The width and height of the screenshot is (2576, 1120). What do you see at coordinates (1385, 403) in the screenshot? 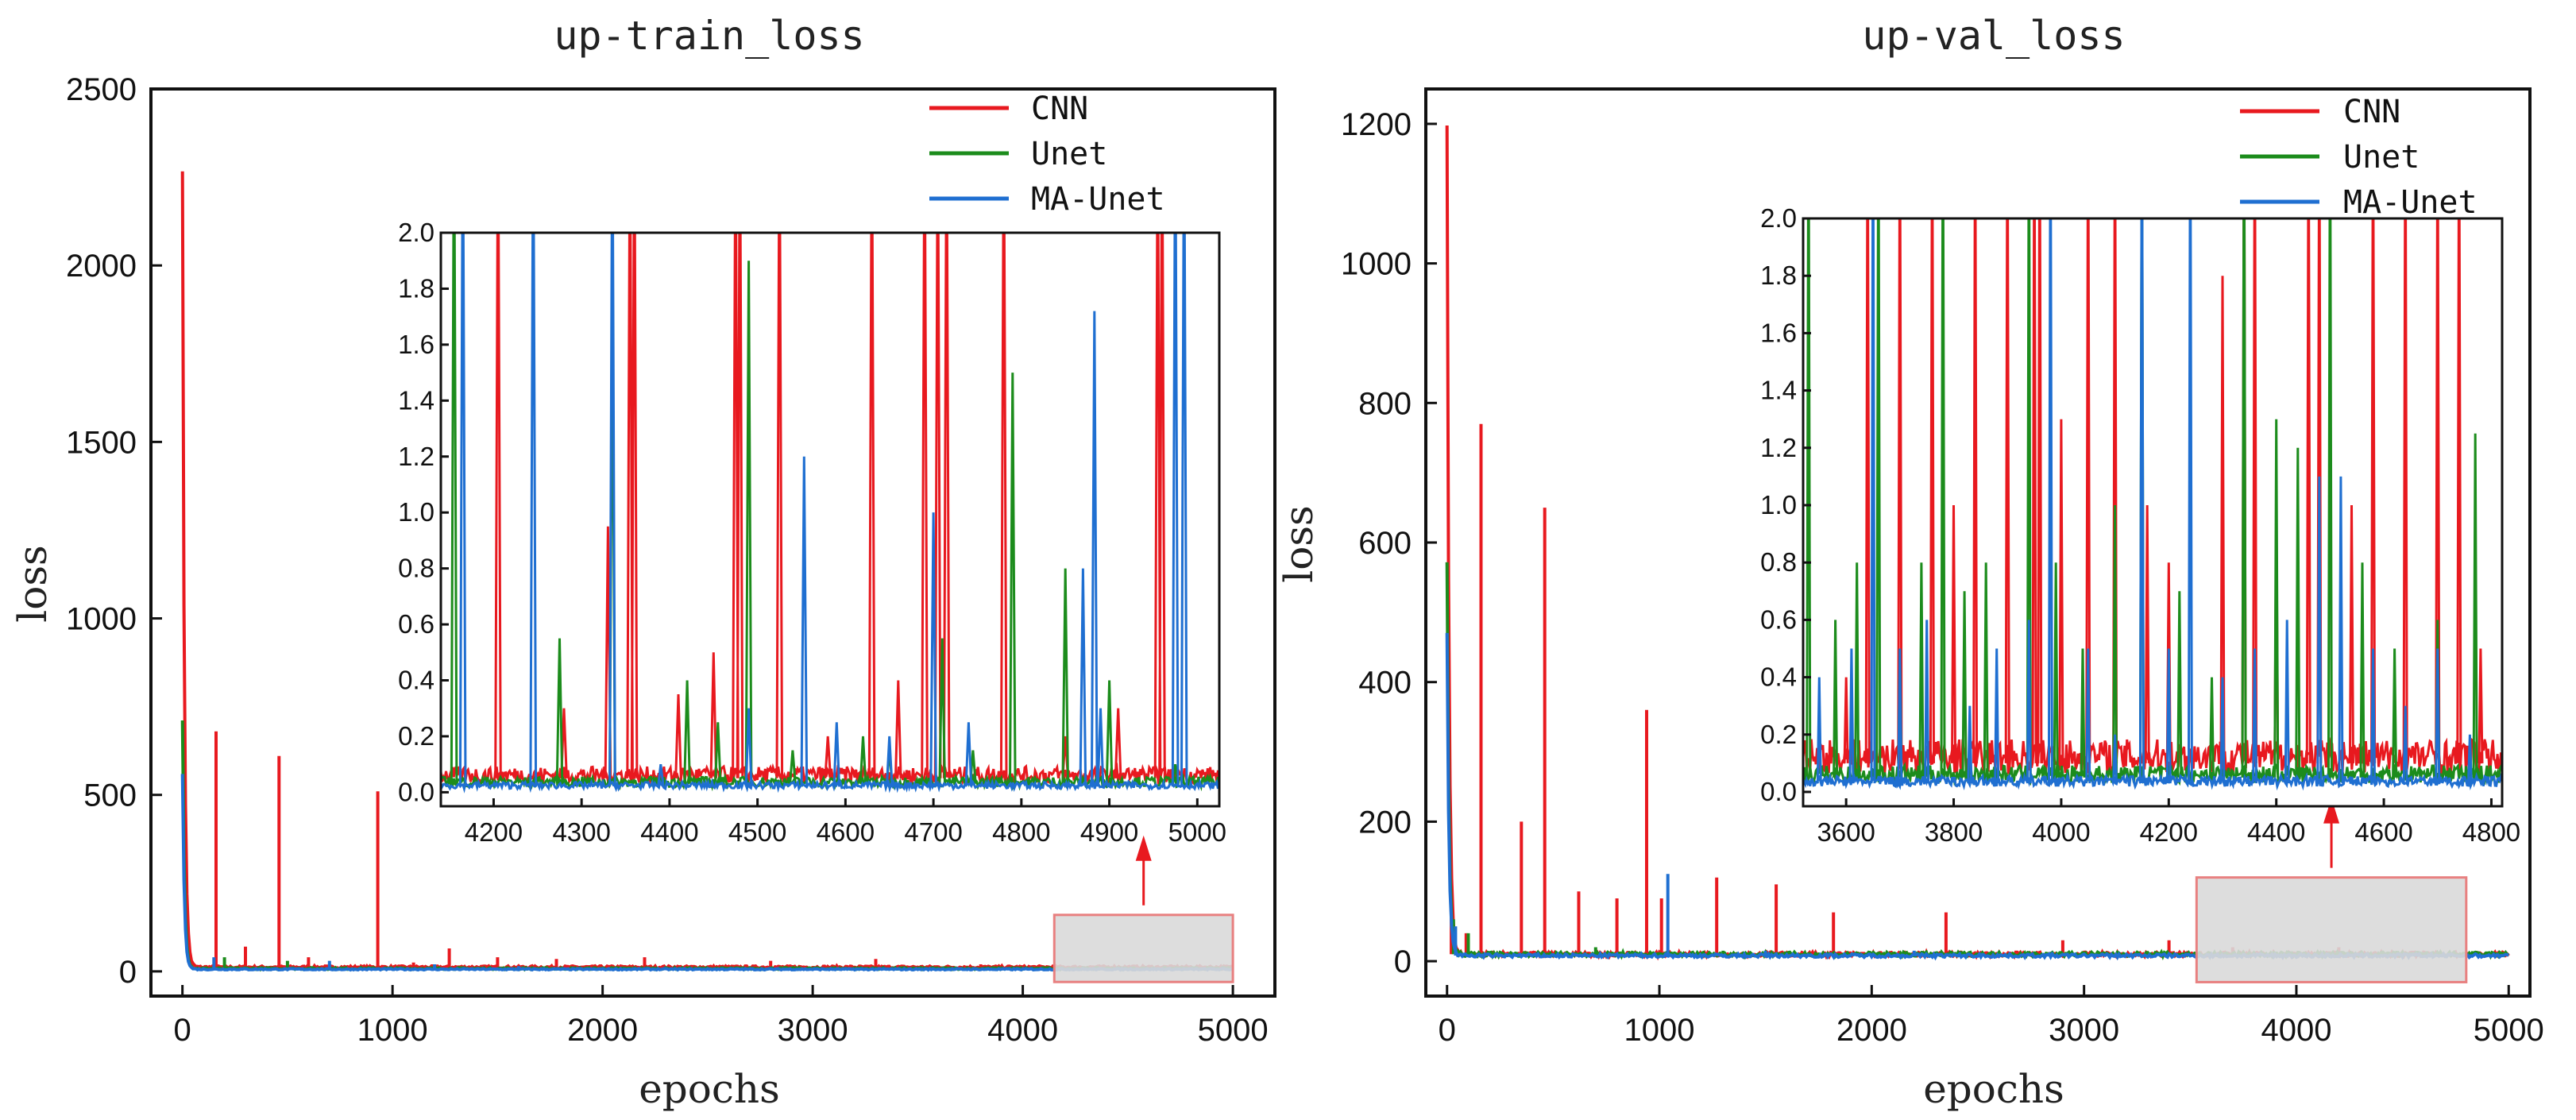
I see `y-tick-label: 800` at bounding box center [1385, 403].